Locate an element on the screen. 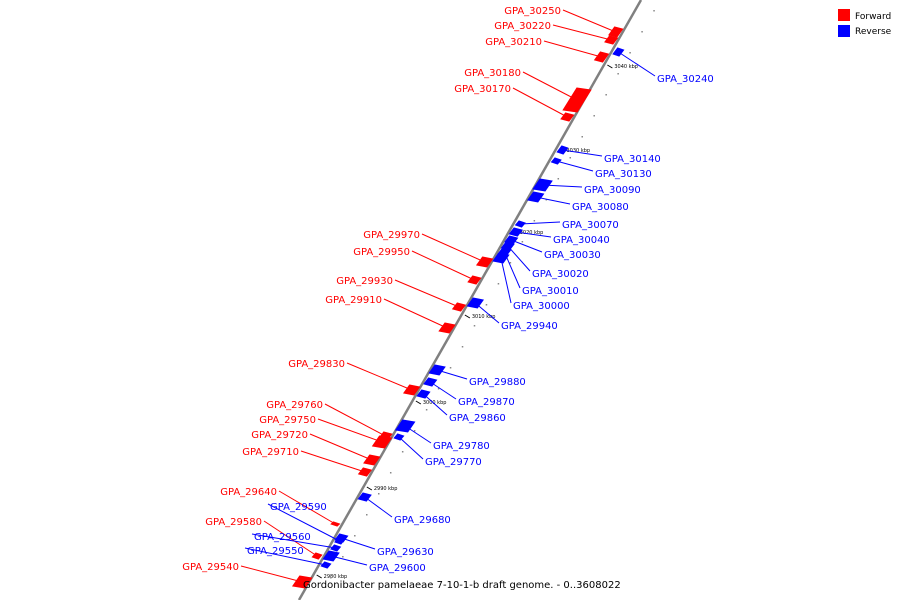  gene-label: GPA_30140 is located at coordinates (632, 159).